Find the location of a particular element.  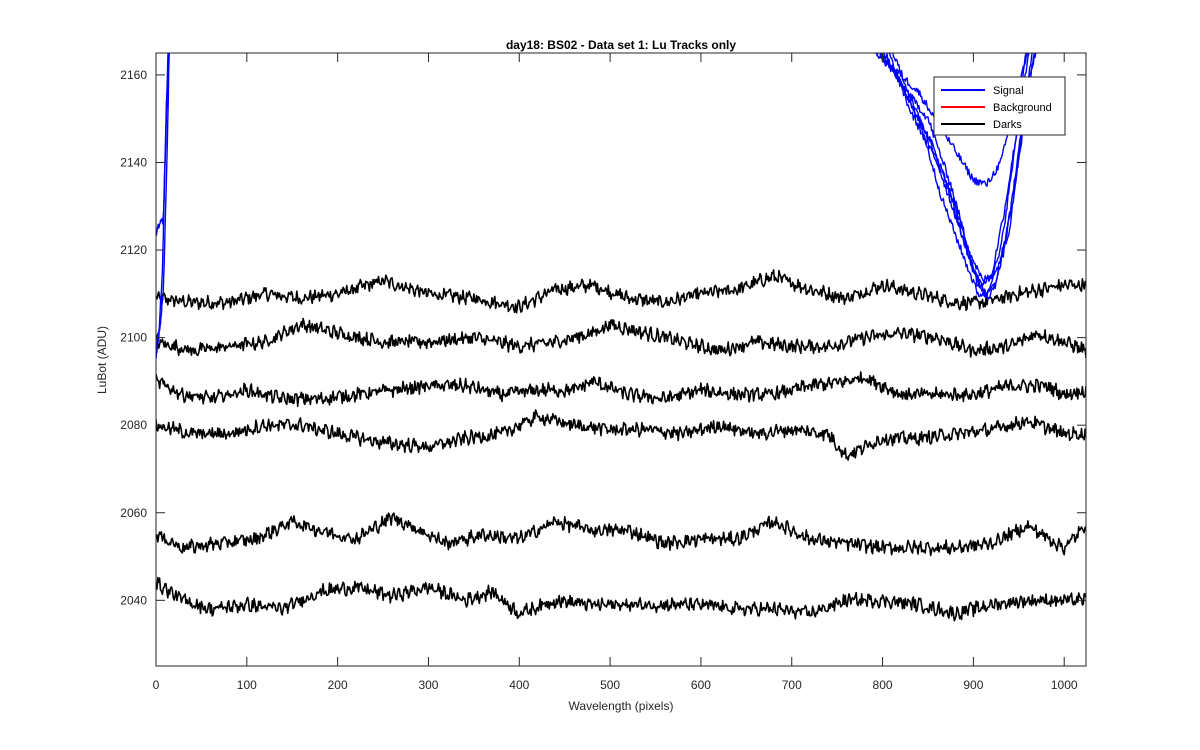

legend: Signal Background Darks is located at coordinates (999, 106).